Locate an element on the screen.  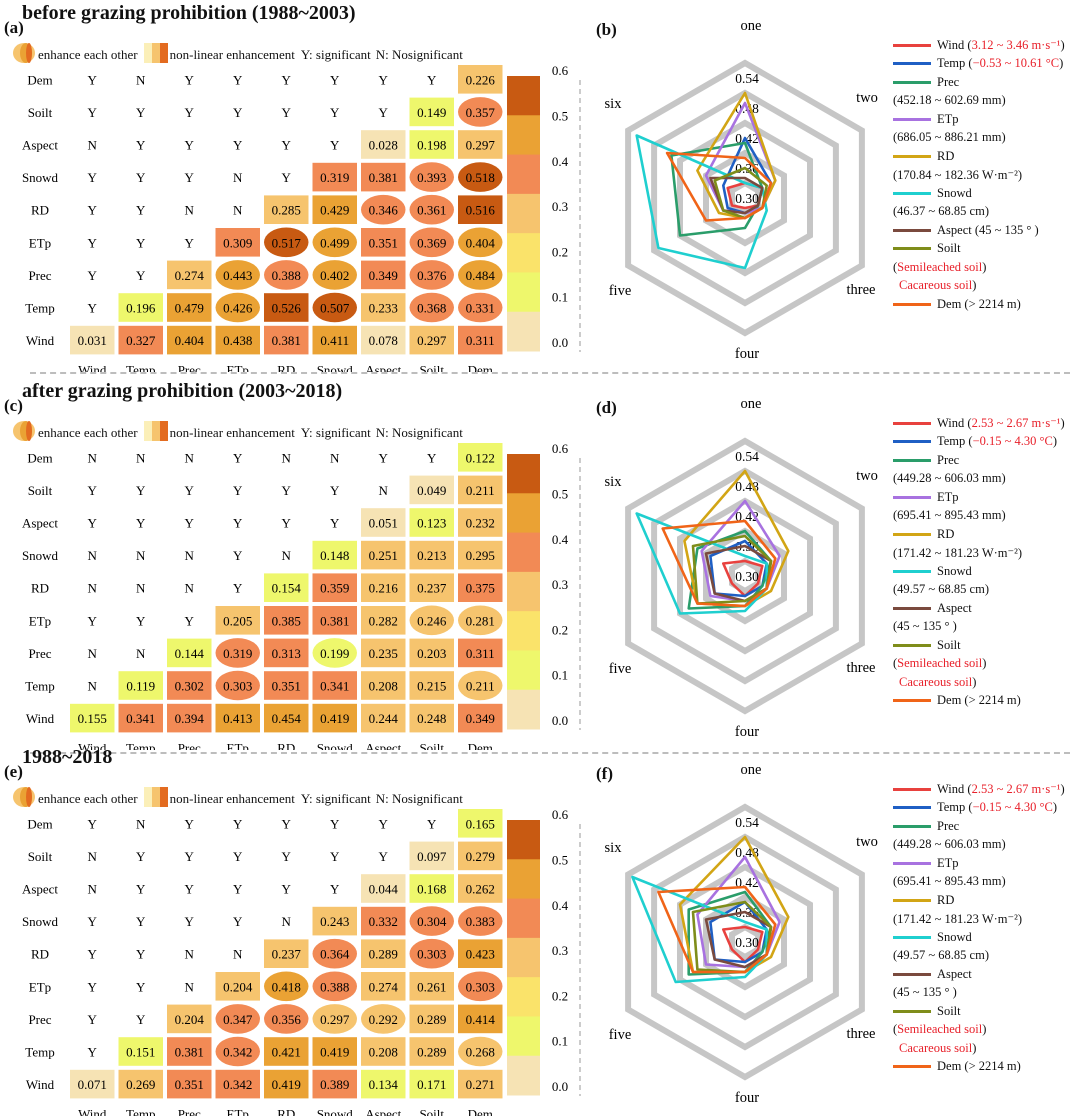
heatmap-cell-value: 0.359 is located at coordinates (334, 588).